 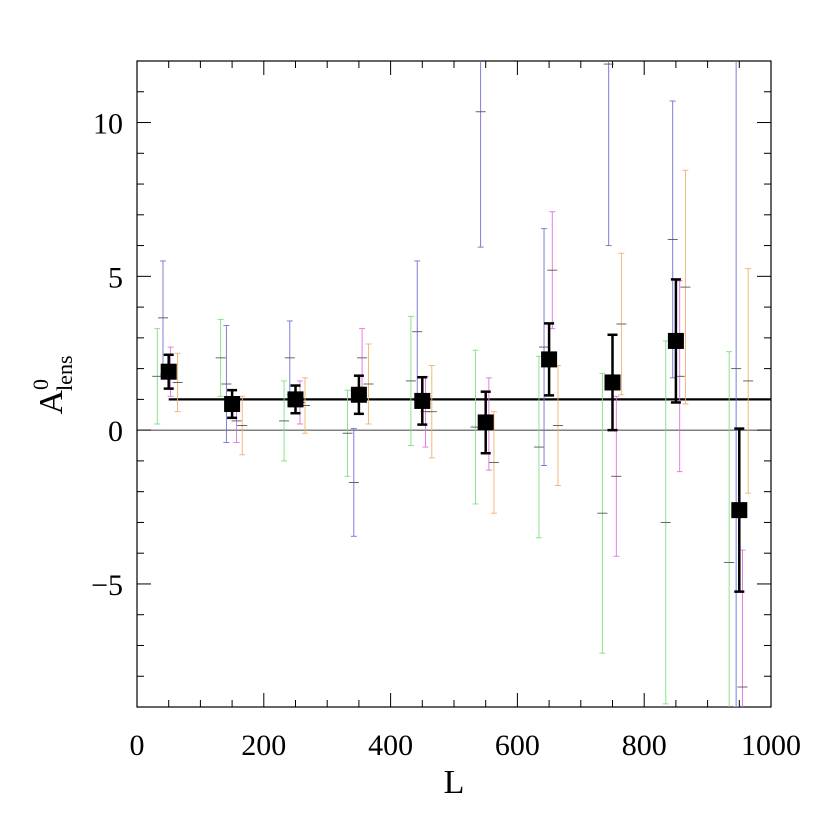 What do you see at coordinates (771, 745) in the screenshot?
I see `x-tick-label: 1000` at bounding box center [771, 745].